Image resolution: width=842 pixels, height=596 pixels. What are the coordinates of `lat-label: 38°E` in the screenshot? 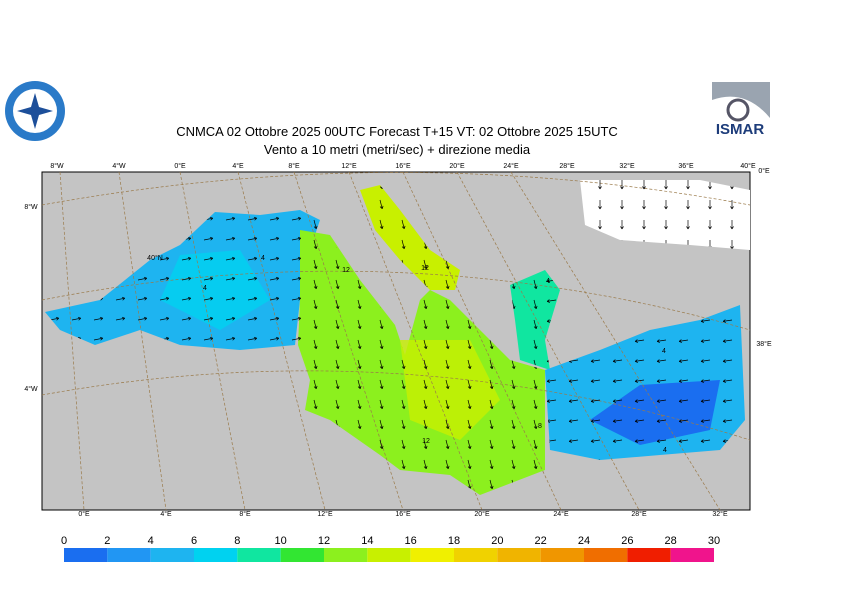 It's located at (764, 344).